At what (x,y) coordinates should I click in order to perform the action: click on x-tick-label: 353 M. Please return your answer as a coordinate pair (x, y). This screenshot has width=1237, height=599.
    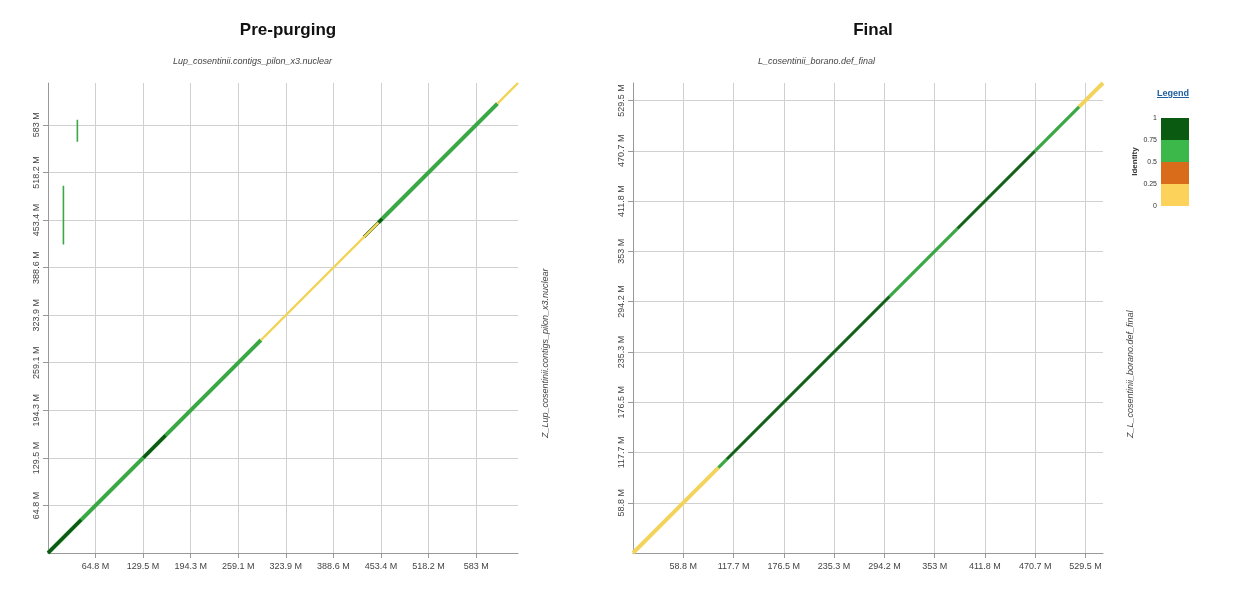
    Looking at the image, I should click on (935, 565).